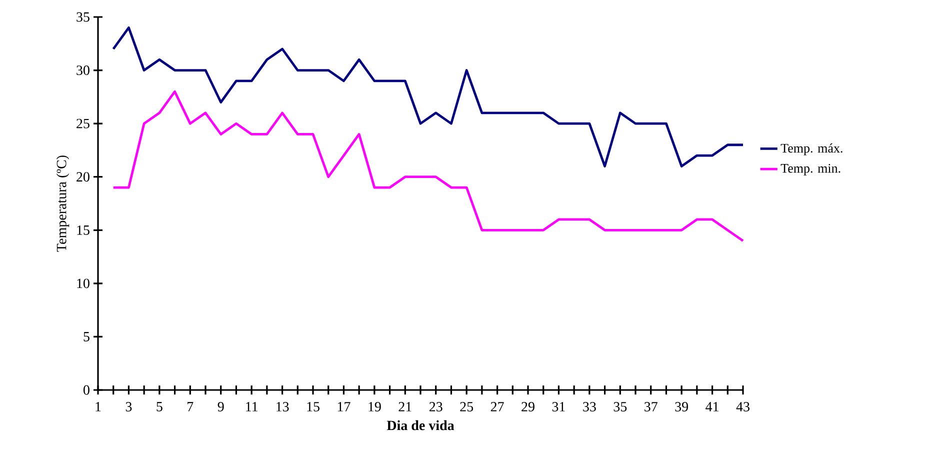  What do you see at coordinates (191, 407) in the screenshot?
I see `x-tick-label: 7` at bounding box center [191, 407].